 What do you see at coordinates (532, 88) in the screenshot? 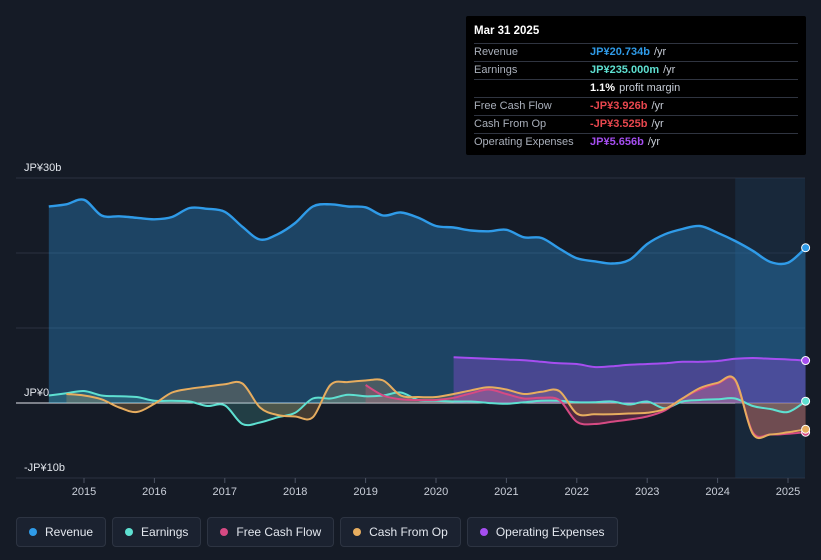
I see `tooltip-label` at bounding box center [532, 88].